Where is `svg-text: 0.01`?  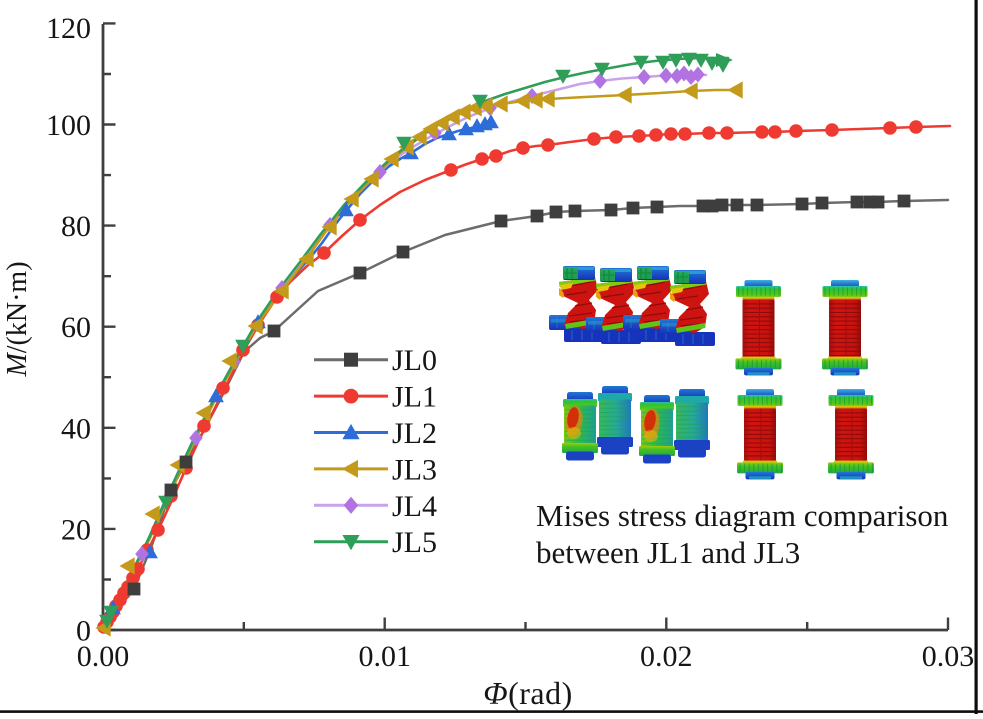 svg-text: 0.01 is located at coordinates (384, 656).